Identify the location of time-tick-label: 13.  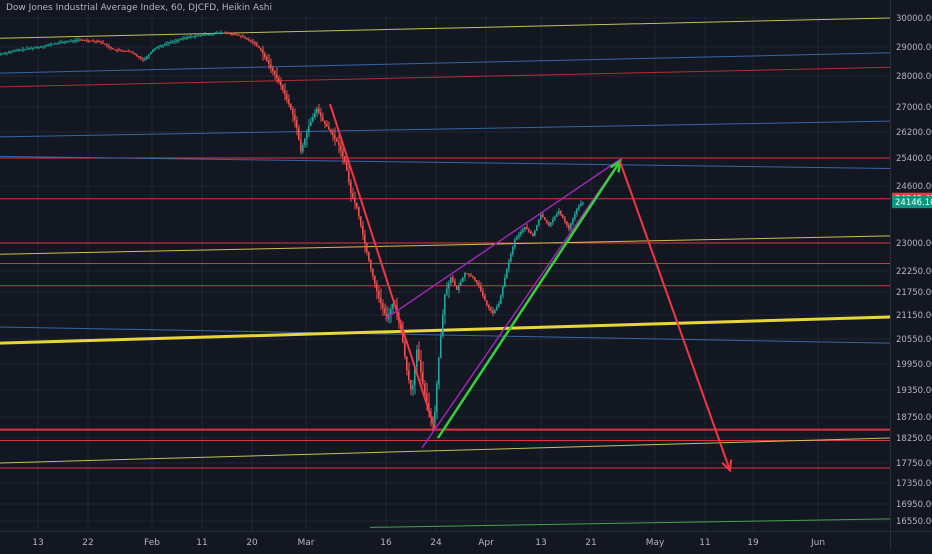
(540, 543).